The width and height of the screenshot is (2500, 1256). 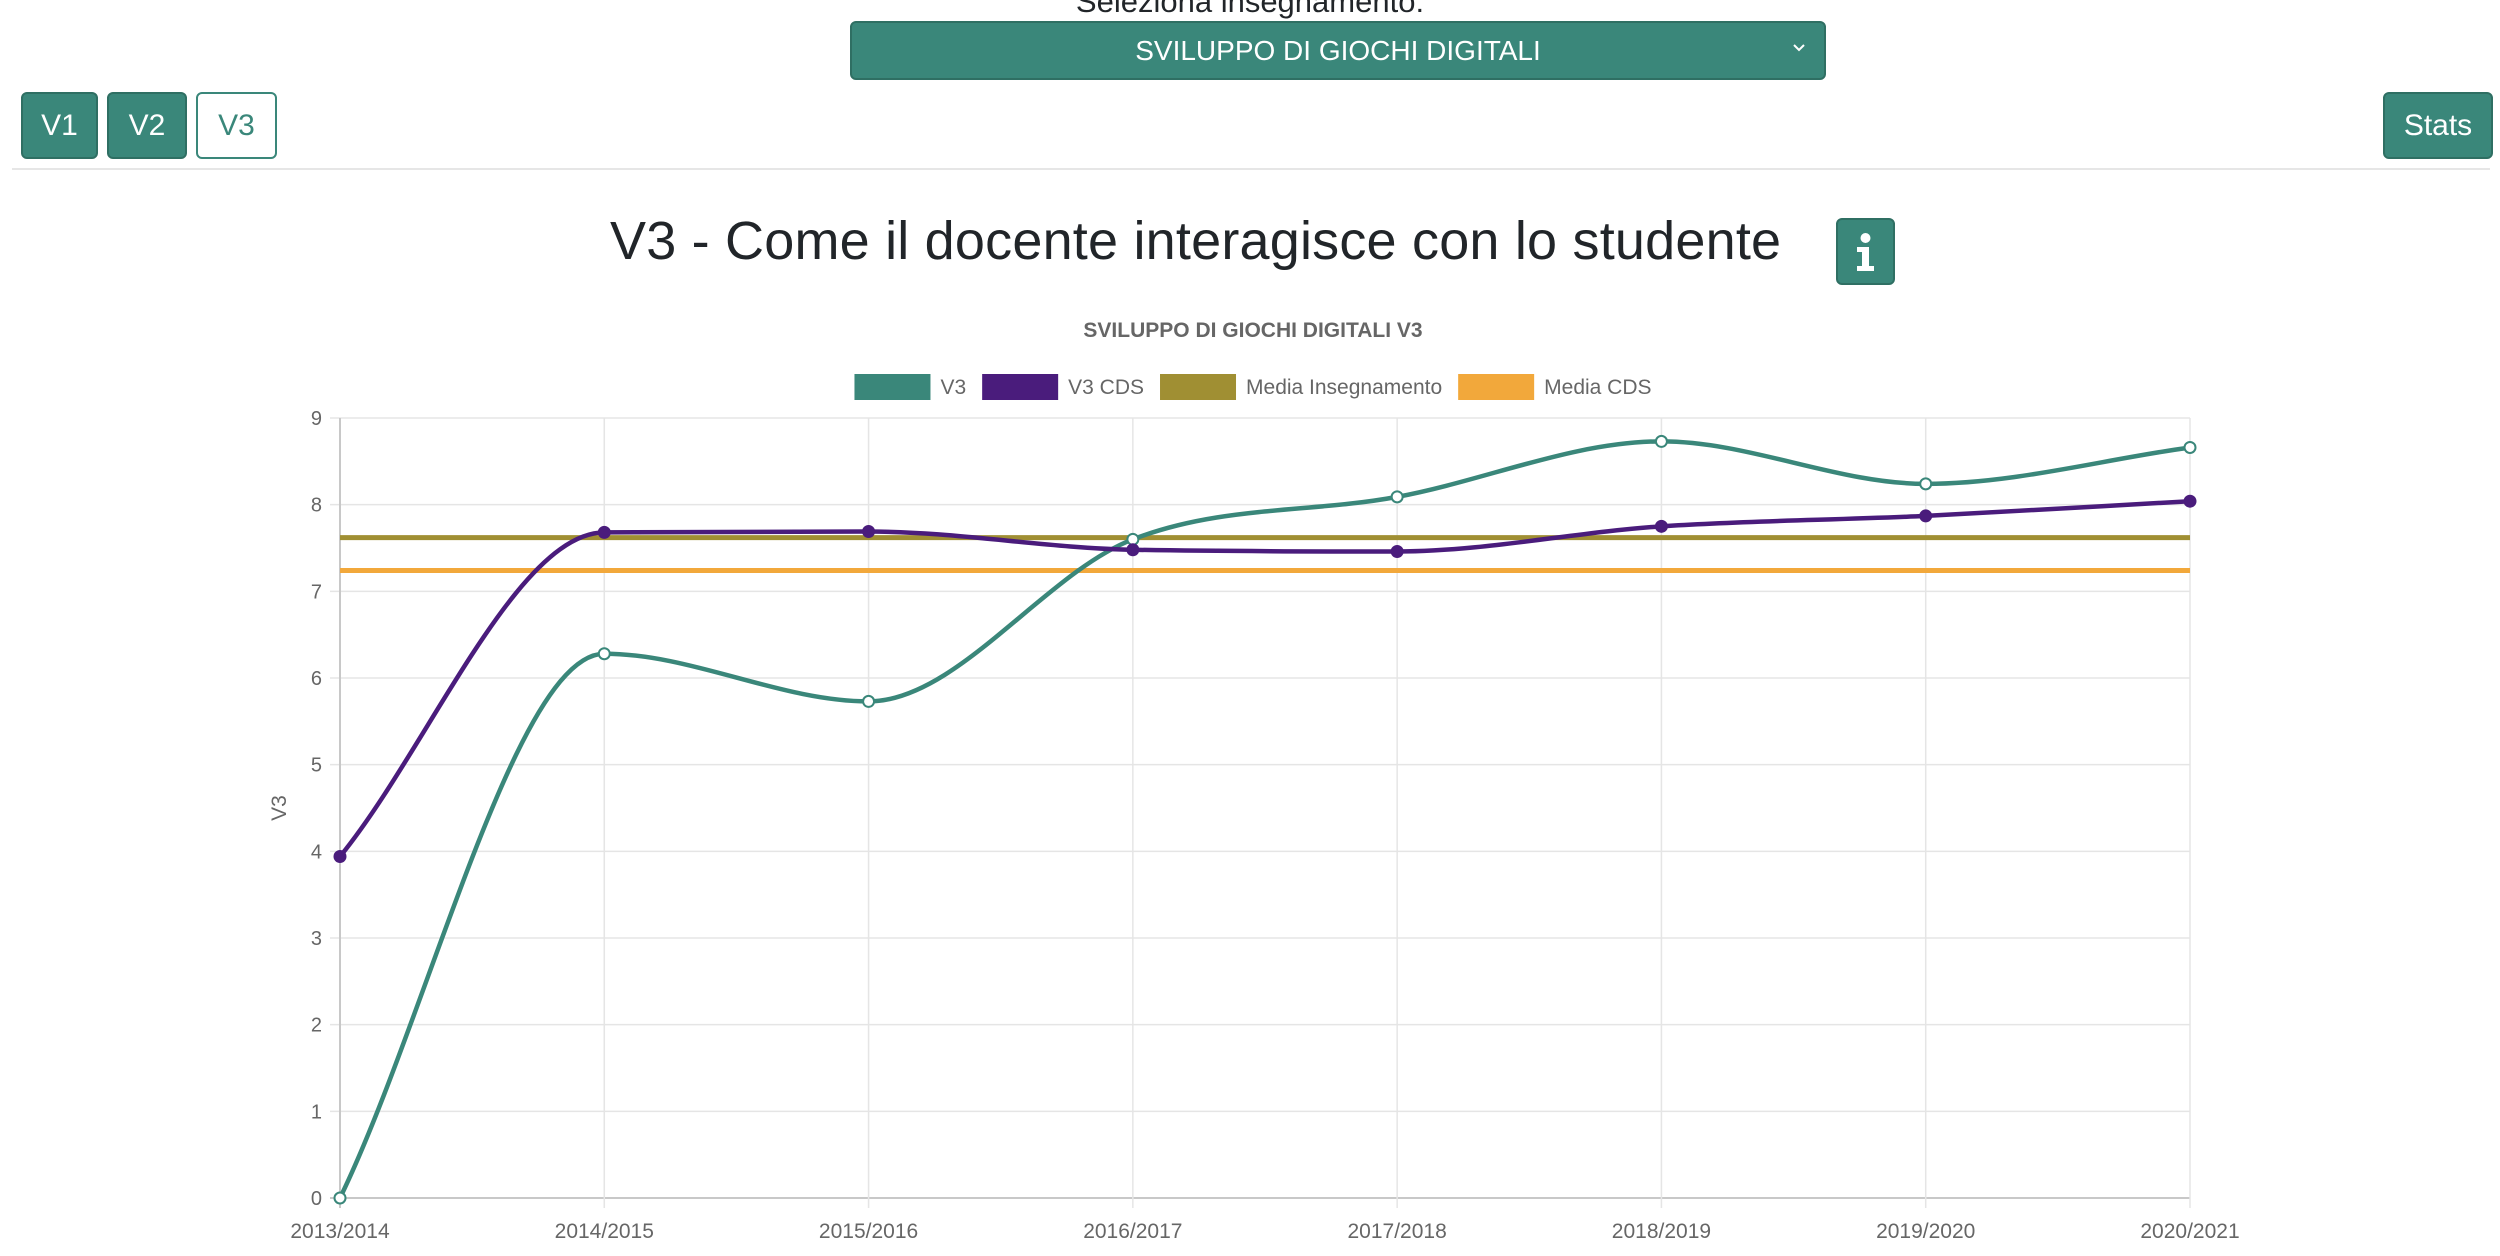 I want to click on legend-label-3: Media CDS, so click(x=1597, y=387).